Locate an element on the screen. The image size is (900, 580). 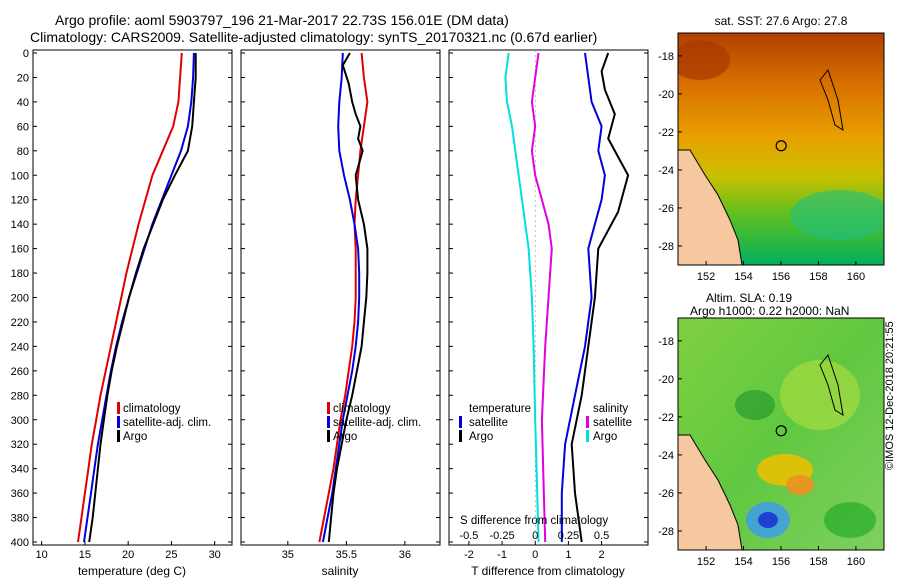
depth-tick-label: 160 is located at coordinates (20, 250).